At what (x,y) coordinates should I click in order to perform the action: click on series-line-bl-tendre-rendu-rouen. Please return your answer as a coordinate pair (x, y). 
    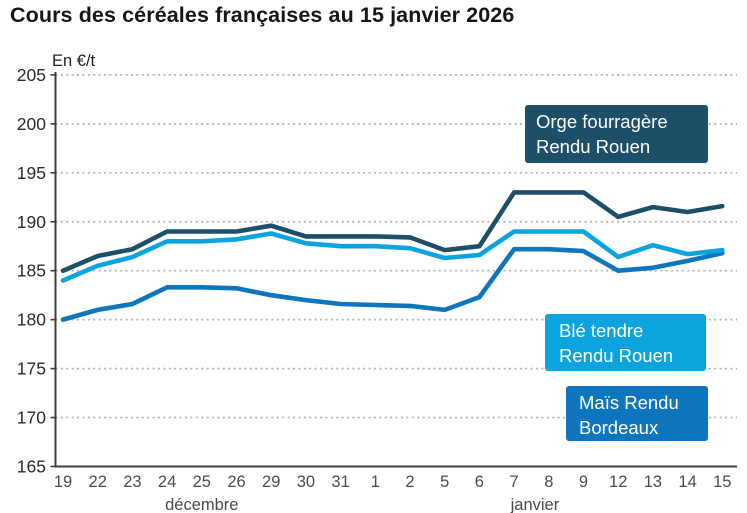
    Looking at the image, I should click on (392, 256).